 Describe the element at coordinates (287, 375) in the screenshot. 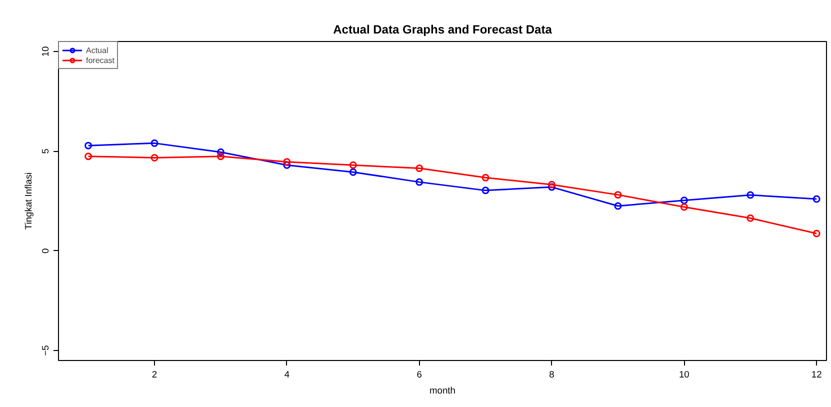

I see `x-tick-label: 4` at that location.